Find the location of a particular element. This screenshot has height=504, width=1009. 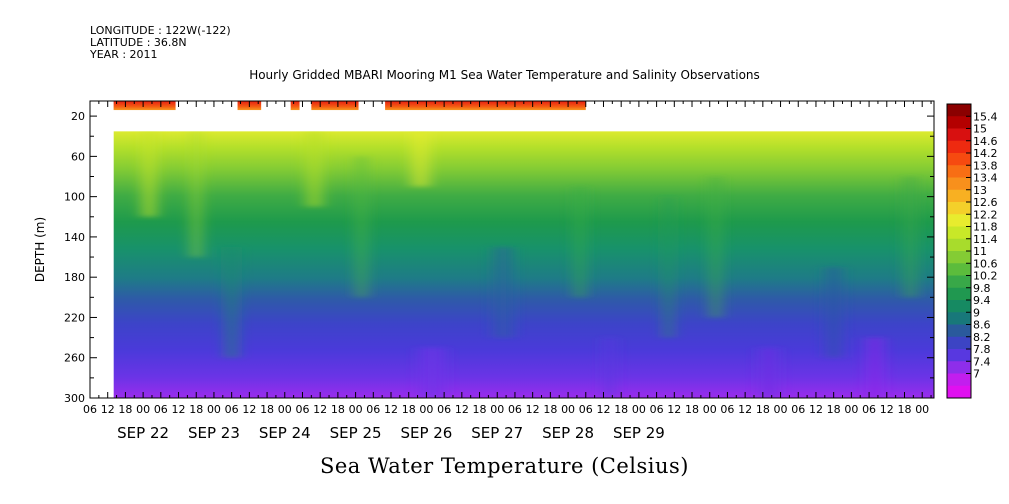

colorbar-label: 11 is located at coordinates (980, 251).